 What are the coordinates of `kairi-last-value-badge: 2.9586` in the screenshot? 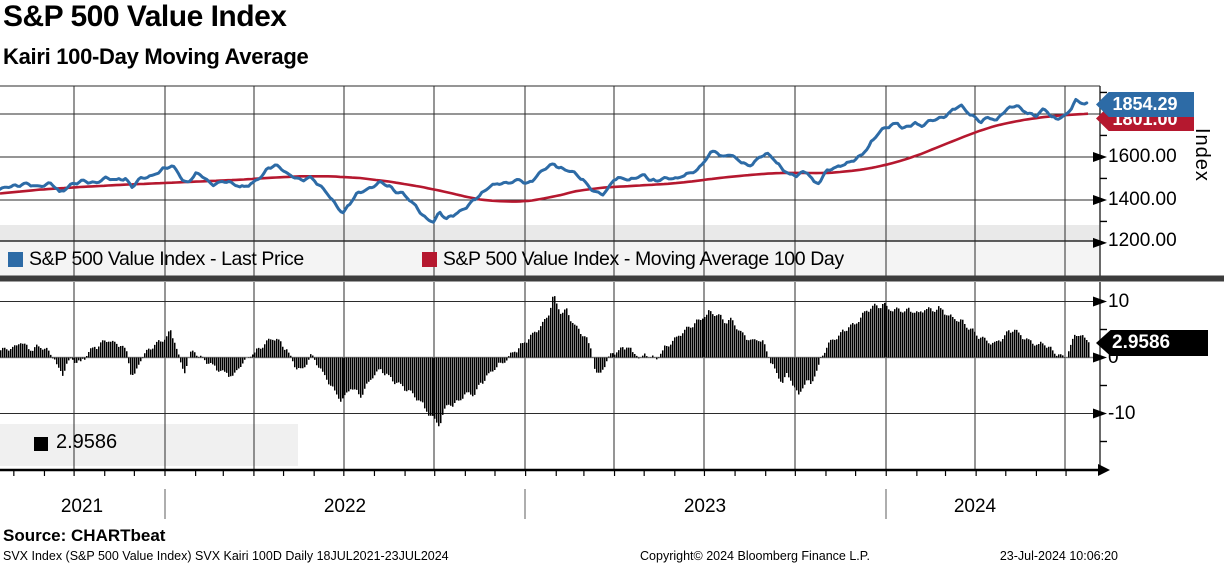 It's located at (1152, 343).